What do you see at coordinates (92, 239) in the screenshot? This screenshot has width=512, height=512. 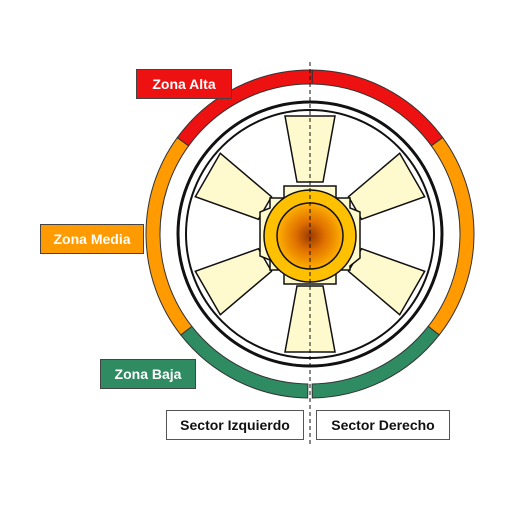 I see `zone-medium-label: Zona Media` at bounding box center [92, 239].